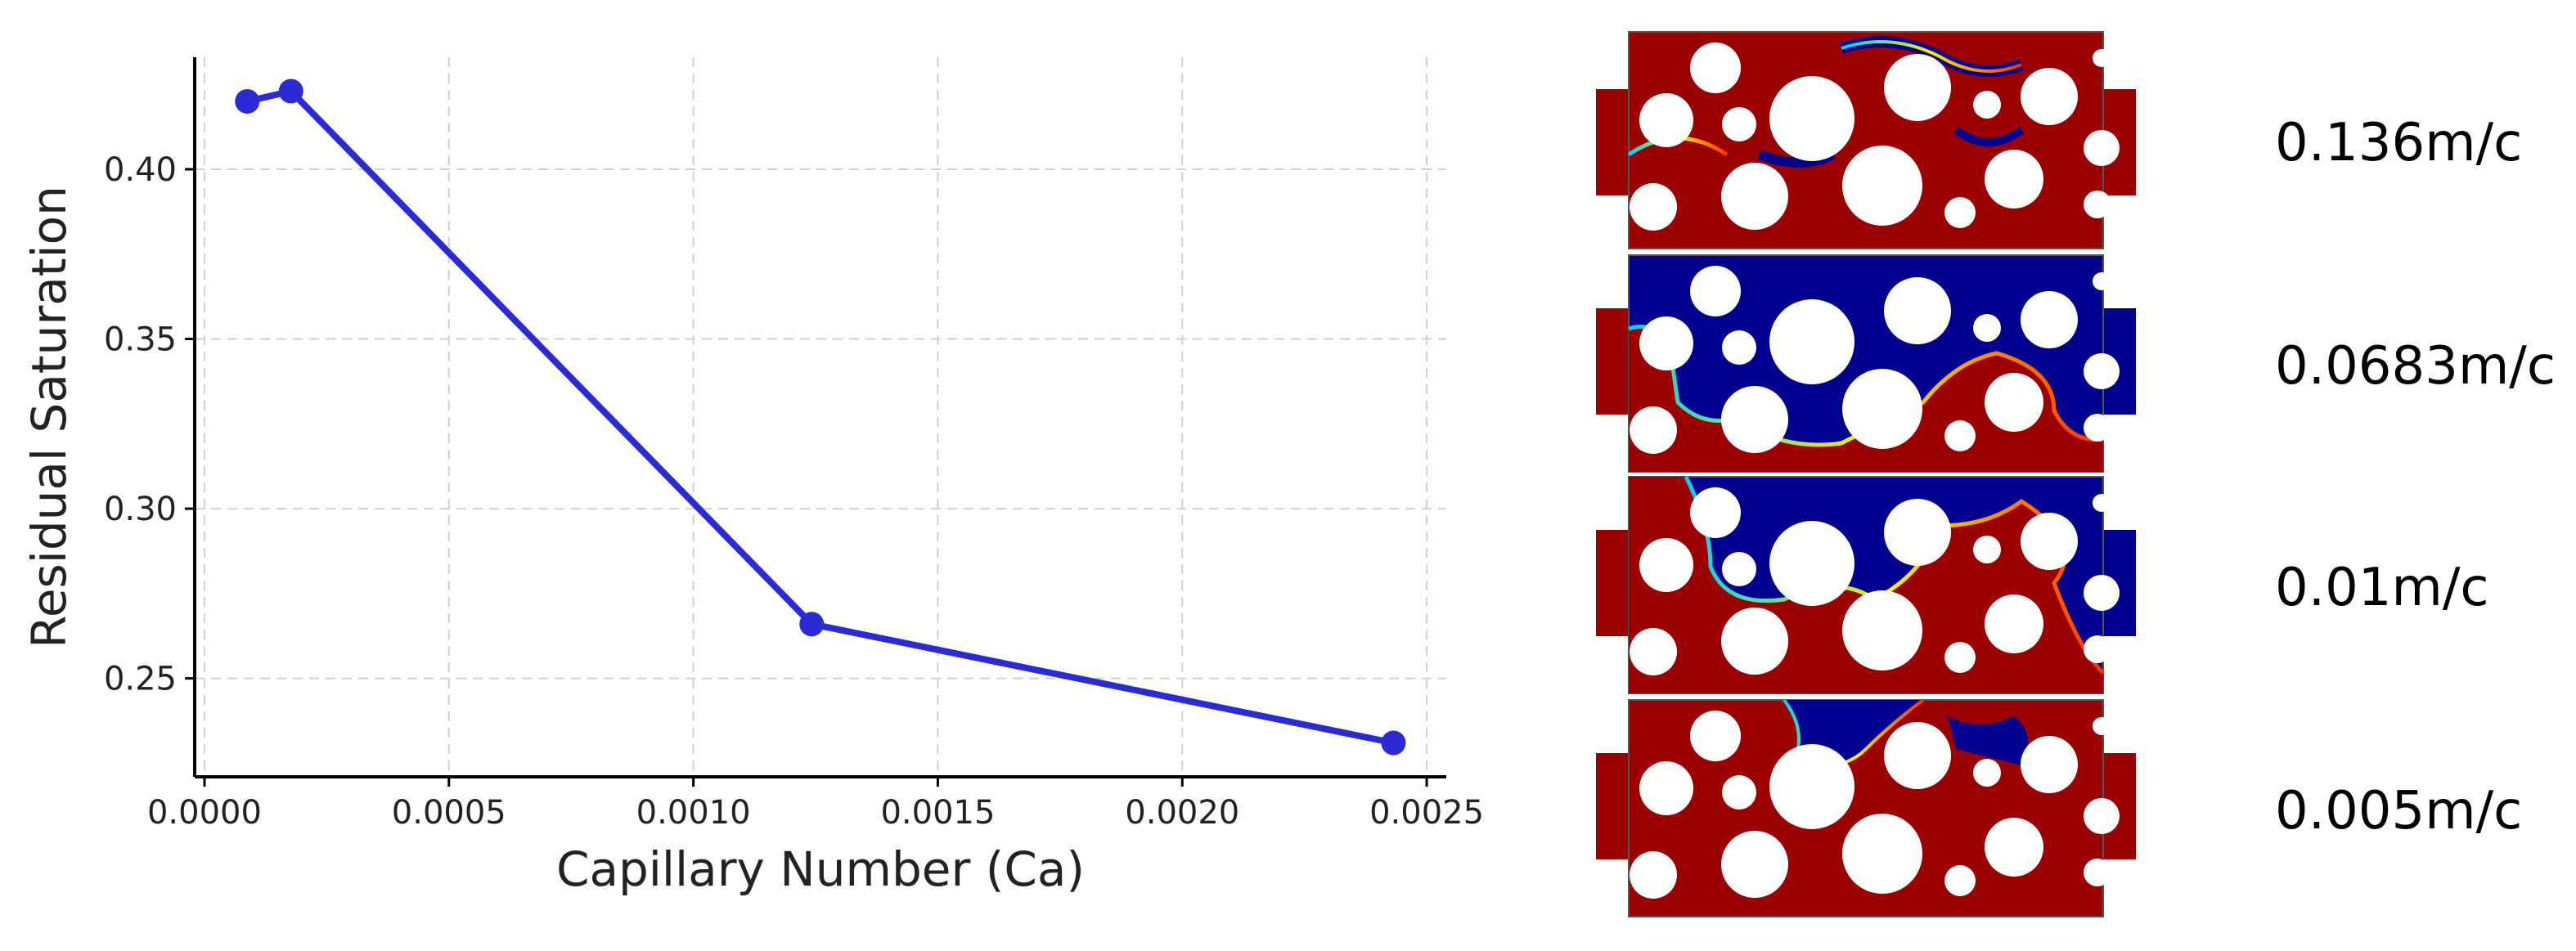  What do you see at coordinates (49, 417) in the screenshot?
I see `y-axis-title: Residual Saturation` at bounding box center [49, 417].